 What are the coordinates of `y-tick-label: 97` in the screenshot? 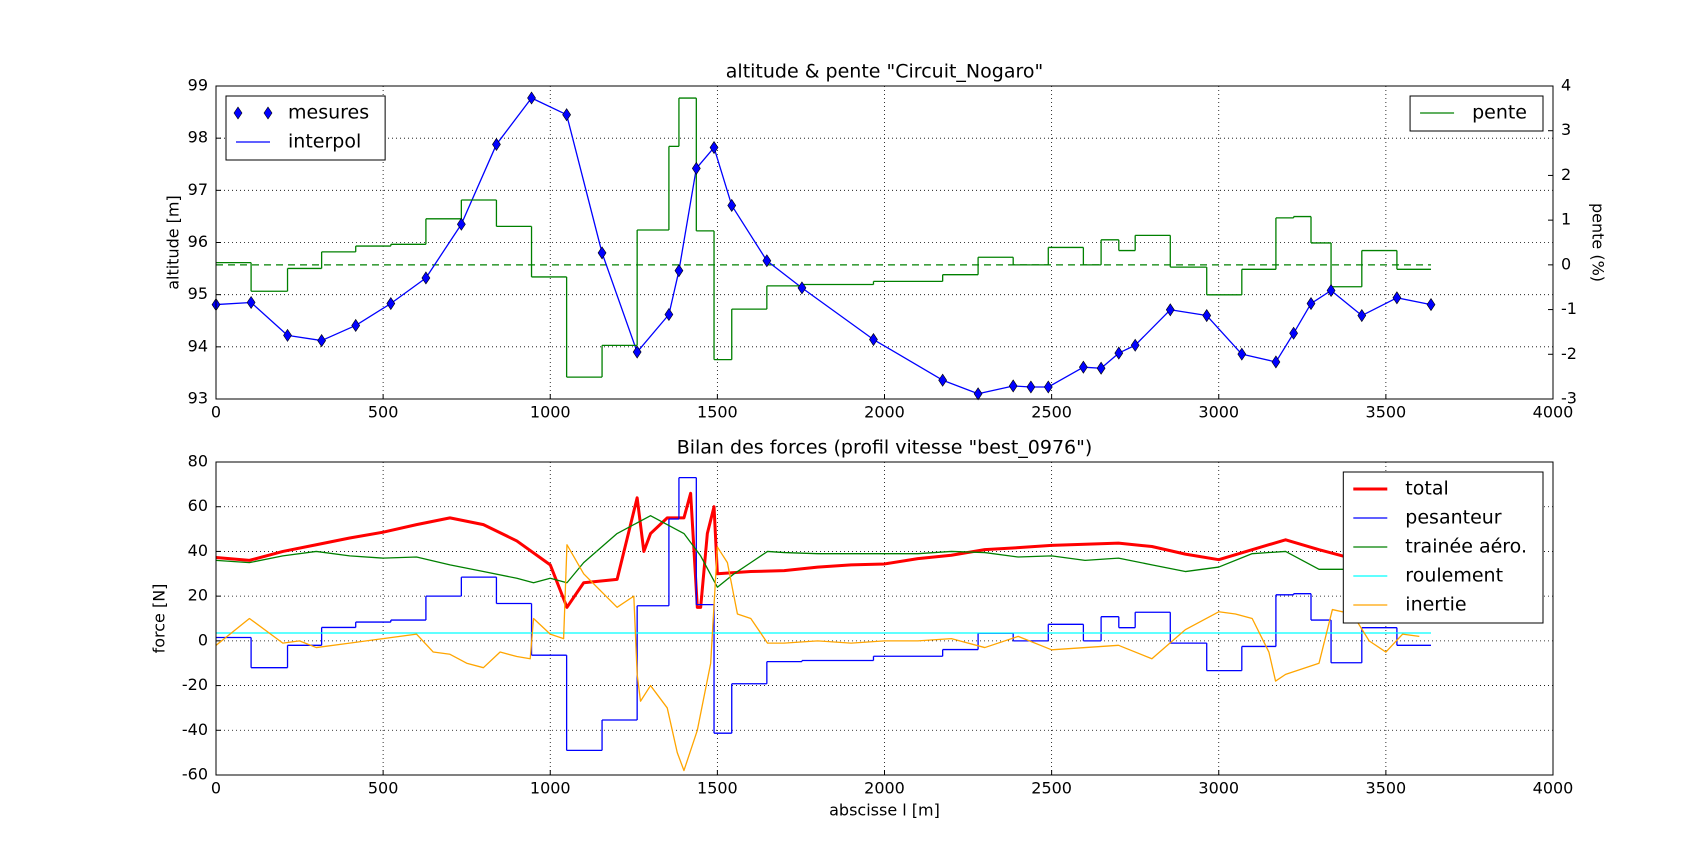 It's located at (198, 189).